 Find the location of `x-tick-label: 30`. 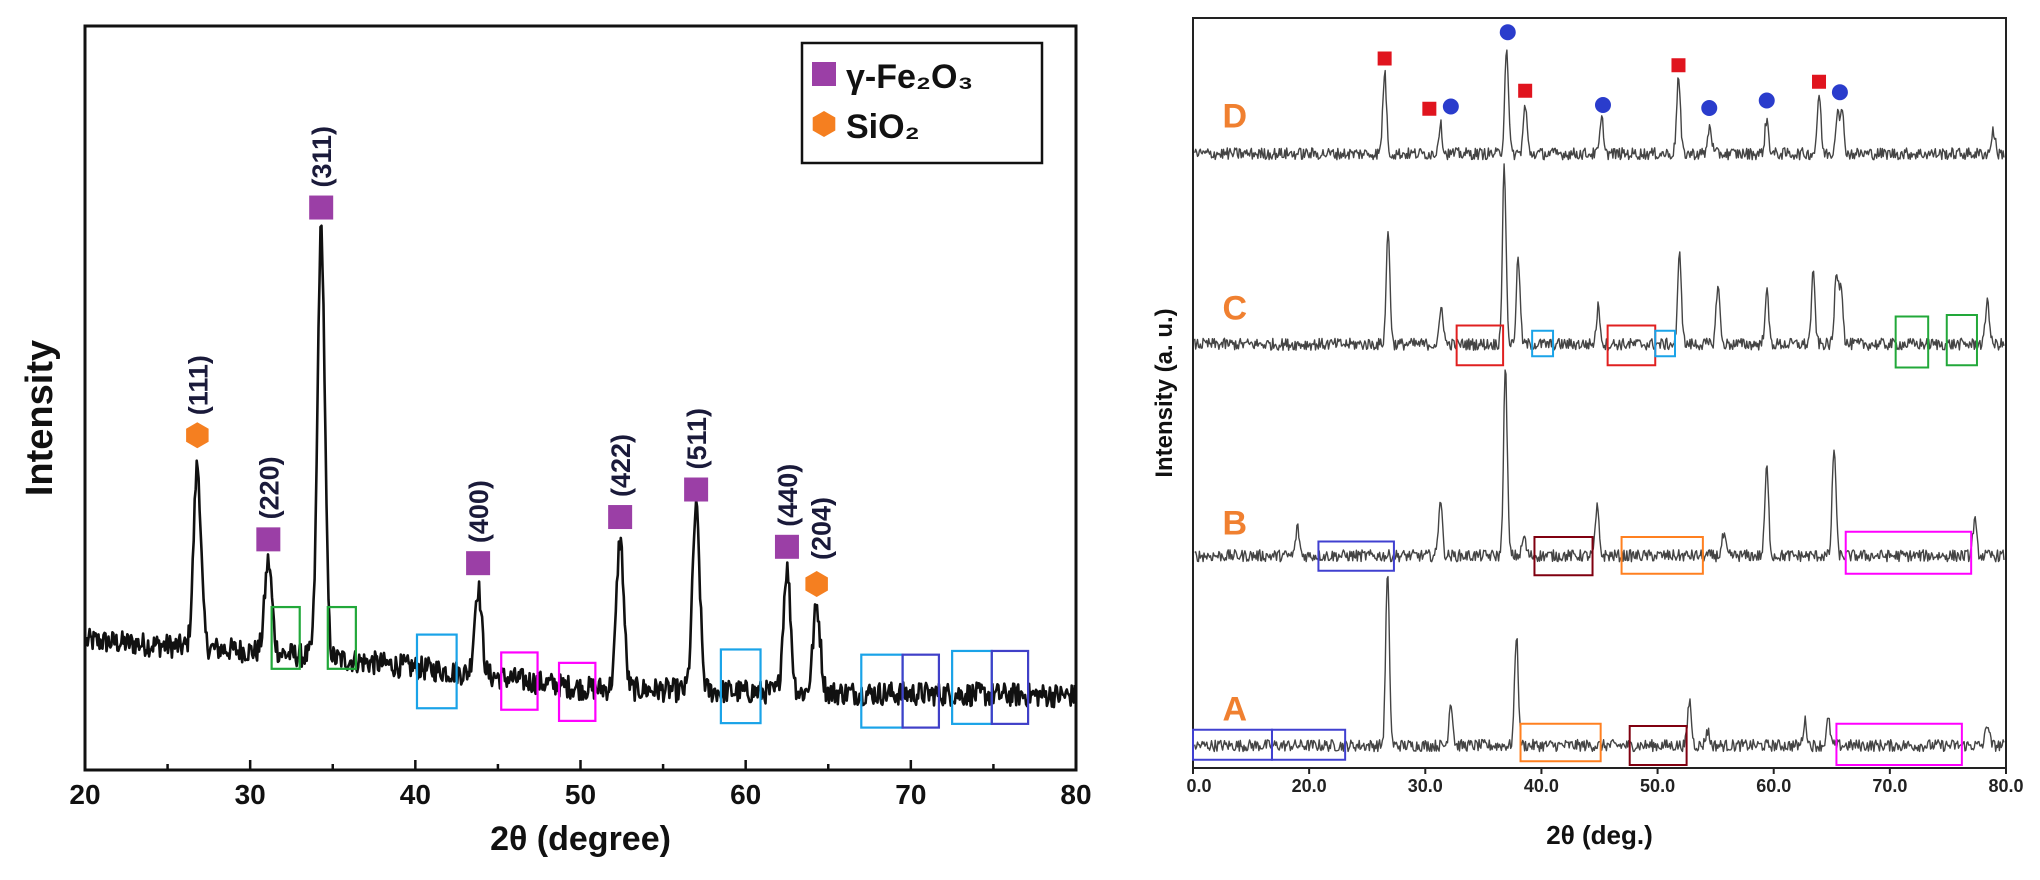

x-tick-label: 30 is located at coordinates (250, 794).